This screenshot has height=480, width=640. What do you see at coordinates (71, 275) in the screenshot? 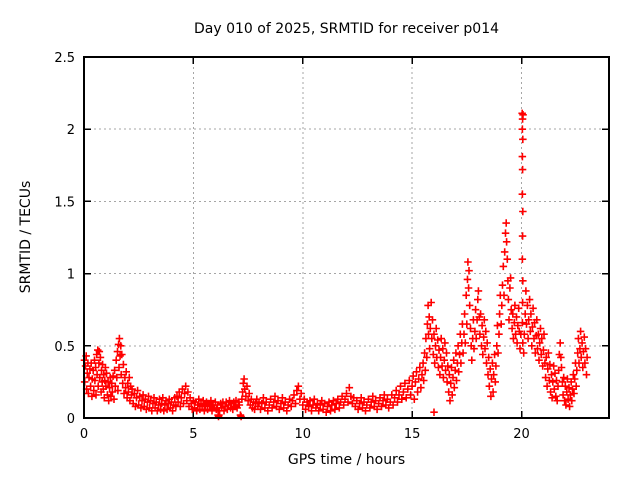
I see `y-tick-label: 1` at bounding box center [71, 275].